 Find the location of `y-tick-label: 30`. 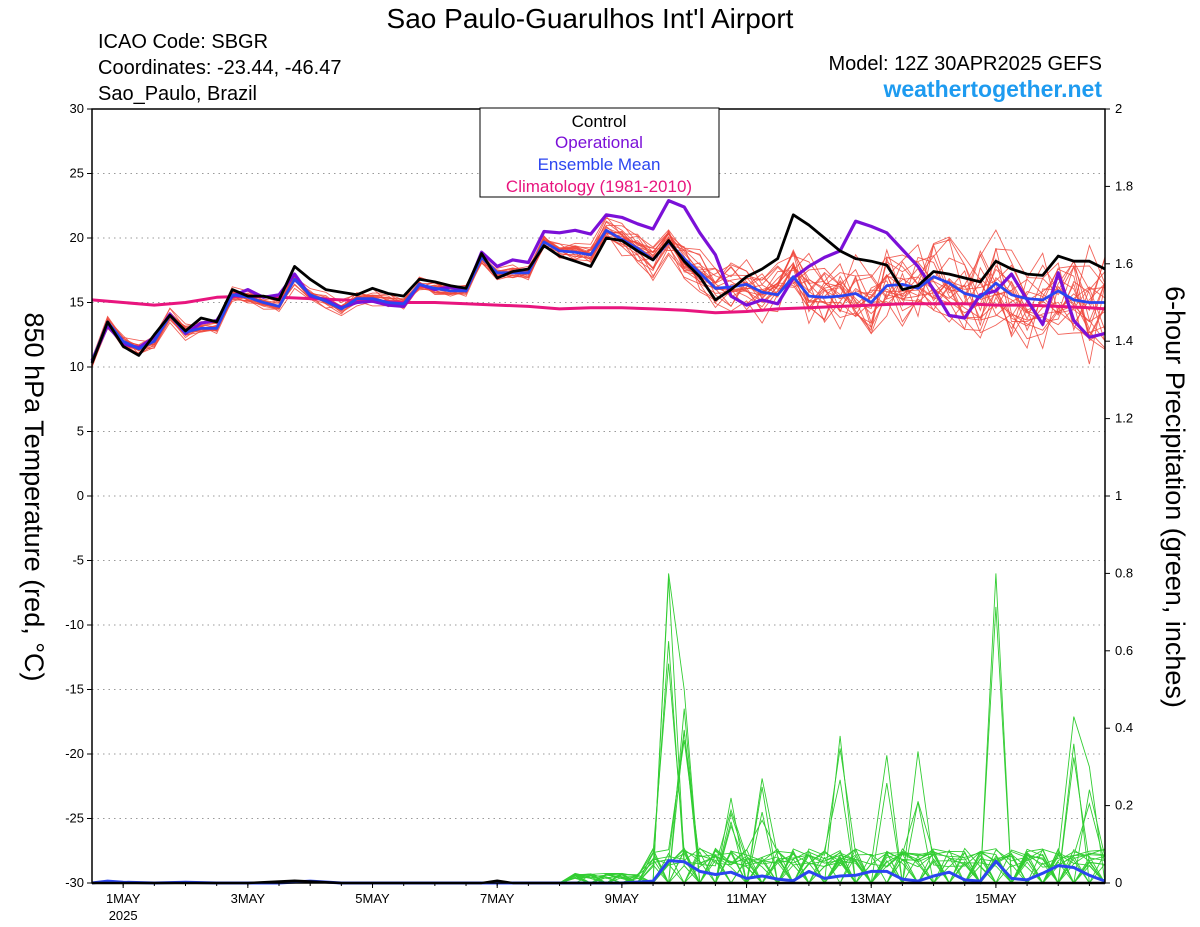

y-tick-label: 30 is located at coordinates (77, 108).